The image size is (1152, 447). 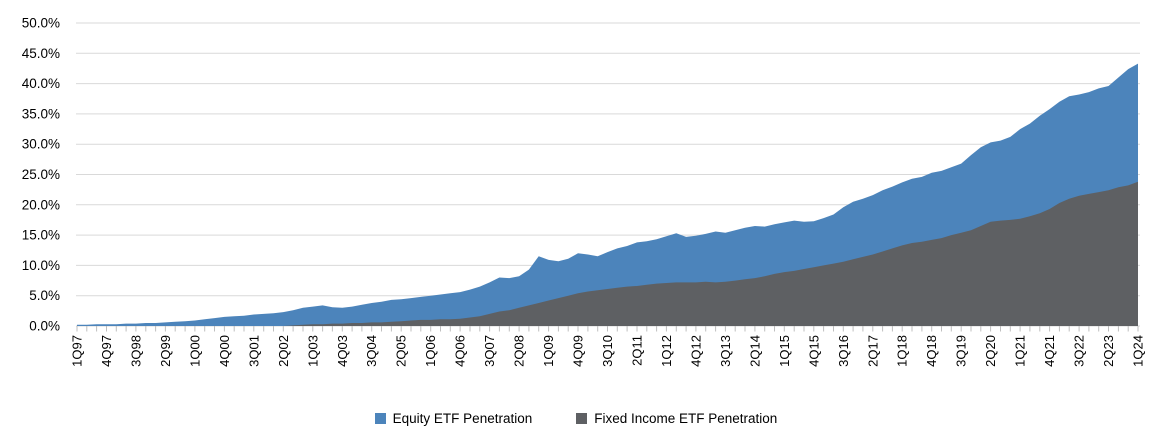 I want to click on legend-item-fixed-income: Fixed Income ETF Penetration, so click(x=676, y=418).